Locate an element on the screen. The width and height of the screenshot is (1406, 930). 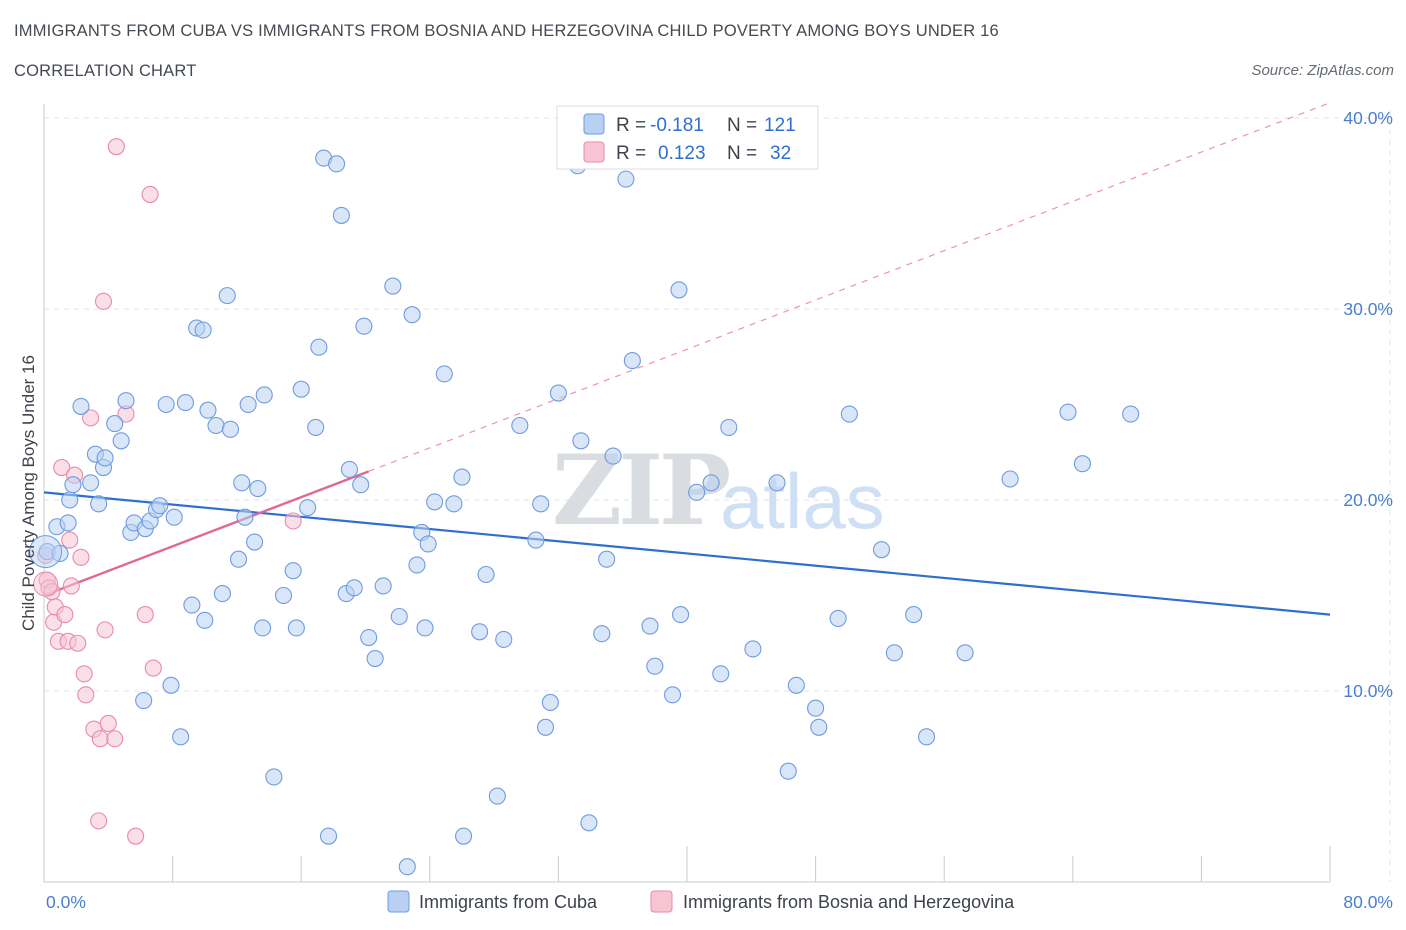
y-tick-label-1: 20.0% is located at coordinates (1368, 500).